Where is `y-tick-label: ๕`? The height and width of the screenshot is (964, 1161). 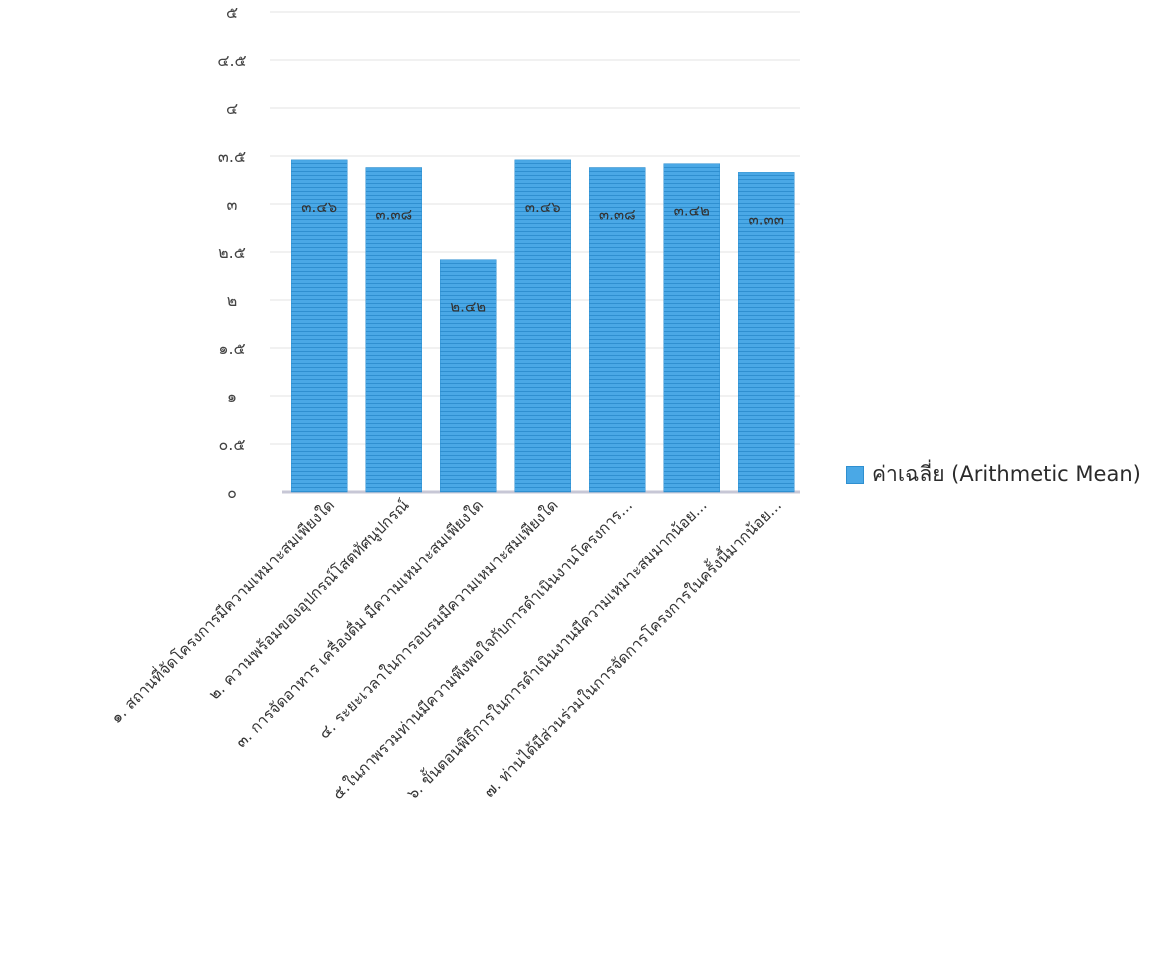
y-tick-label: ๕ is located at coordinates (232, 12).